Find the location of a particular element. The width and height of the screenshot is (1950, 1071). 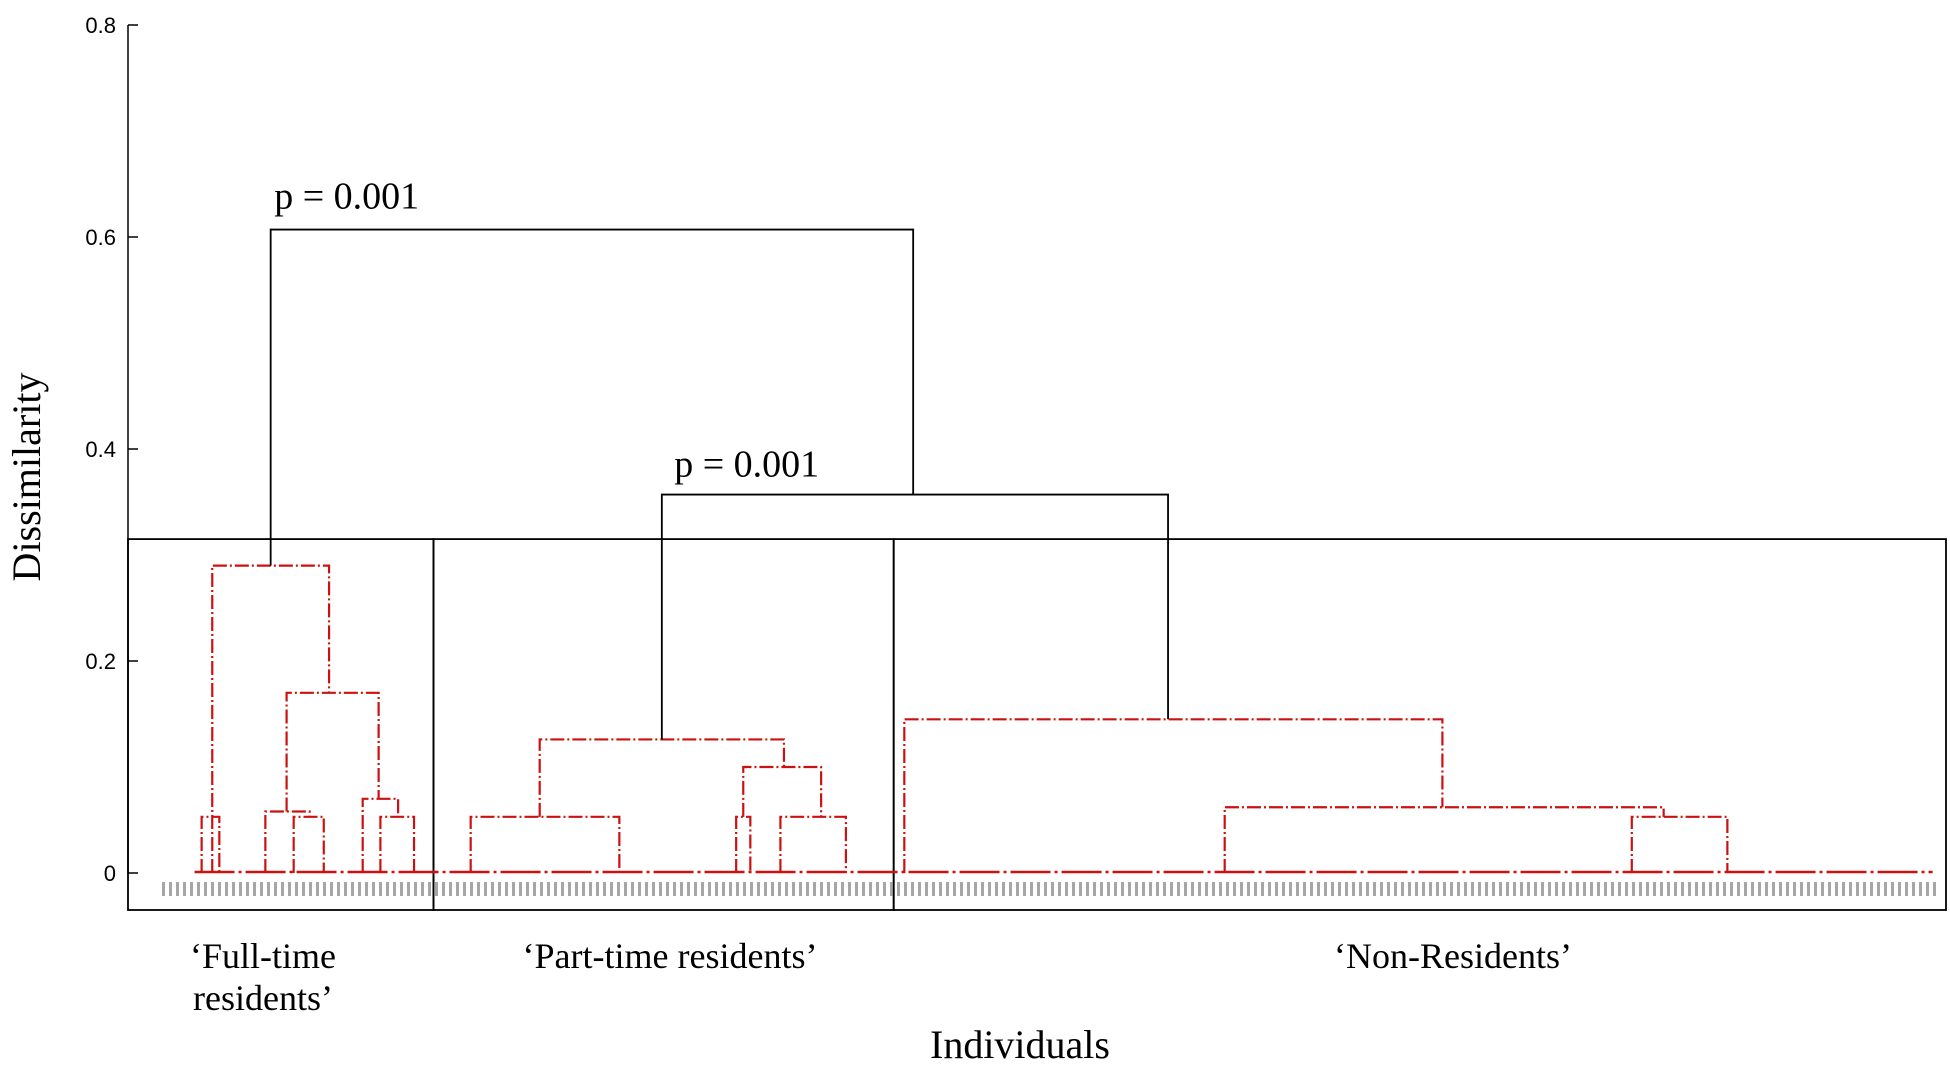

group-label: ‘Part-time residents’ is located at coordinates (670, 956).